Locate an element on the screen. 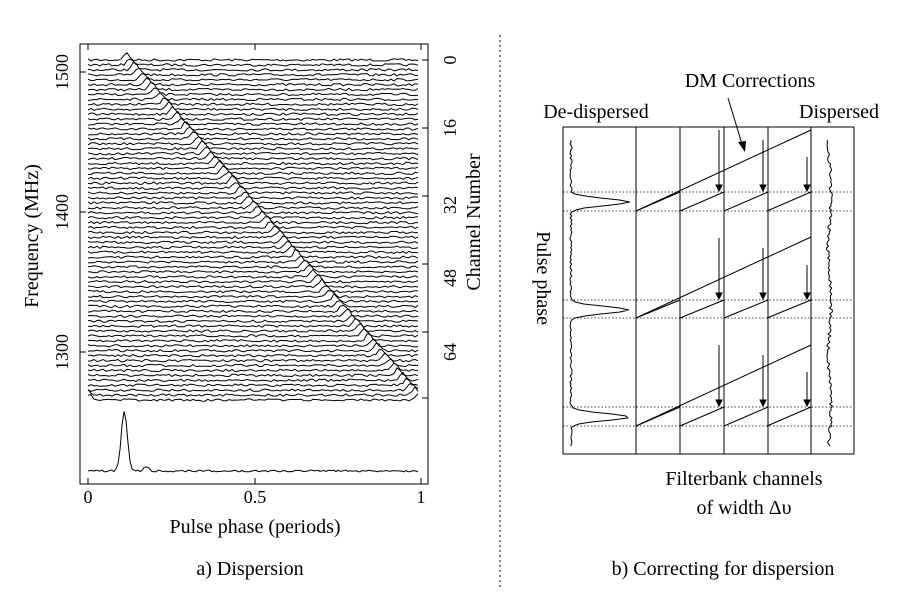 The width and height of the screenshot is (909, 609). channel-tick-label: 16 is located at coordinates (450, 128).